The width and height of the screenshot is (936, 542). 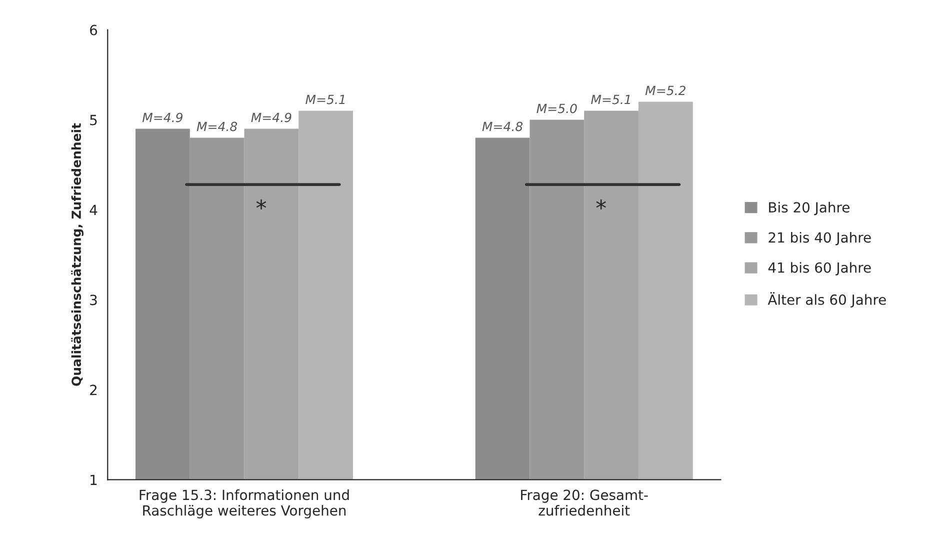 I want to click on x-tick-label: Frage 20: Gesamt- zufriedenheit, so click(x=584, y=503).